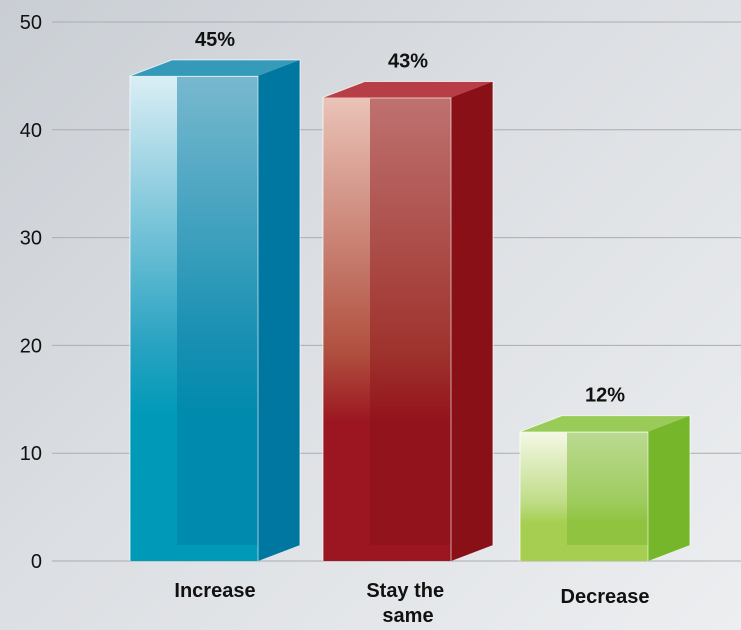 This screenshot has height=630, width=741. What do you see at coordinates (31, 346) in the screenshot?
I see `y-tick-label: 20` at bounding box center [31, 346].